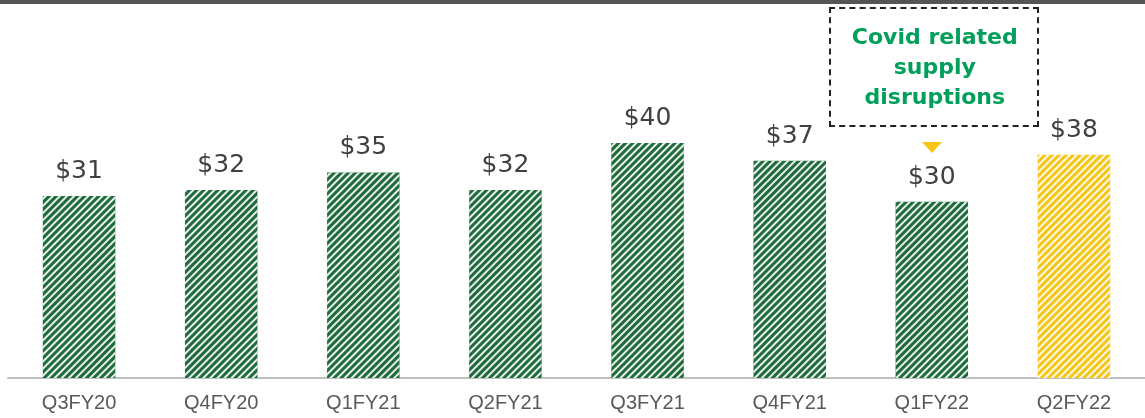 The width and height of the screenshot is (1145, 418). Describe the element at coordinates (647, 116) in the screenshot. I see `data-label: $40` at that location.